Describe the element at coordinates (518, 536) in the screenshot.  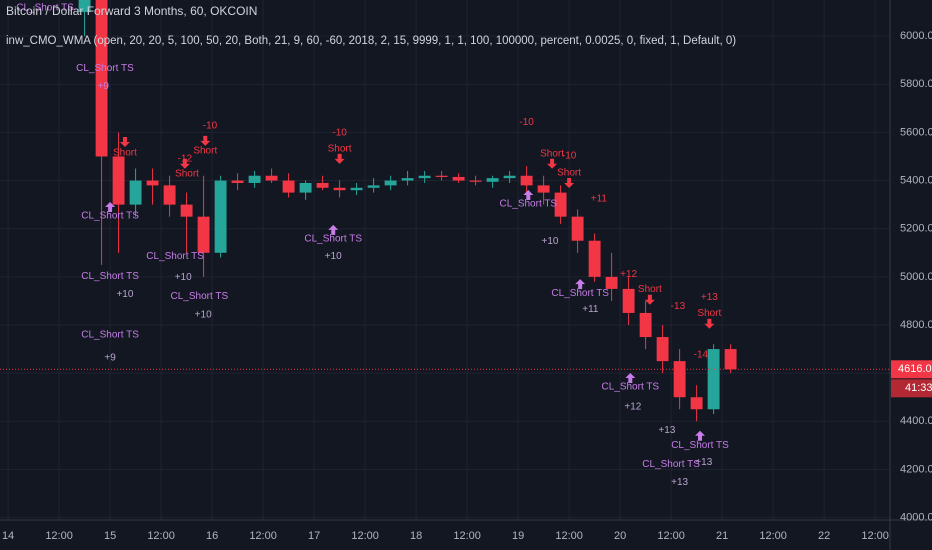
I see `x-tick-label: 19` at that location.